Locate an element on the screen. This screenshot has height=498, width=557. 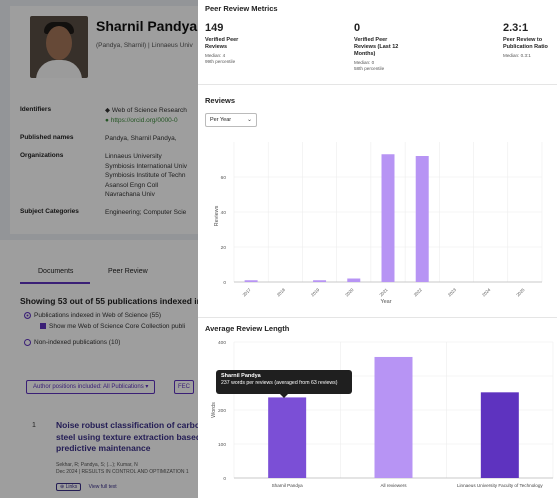
published-names-label: Published names is located at coordinates (47, 137).